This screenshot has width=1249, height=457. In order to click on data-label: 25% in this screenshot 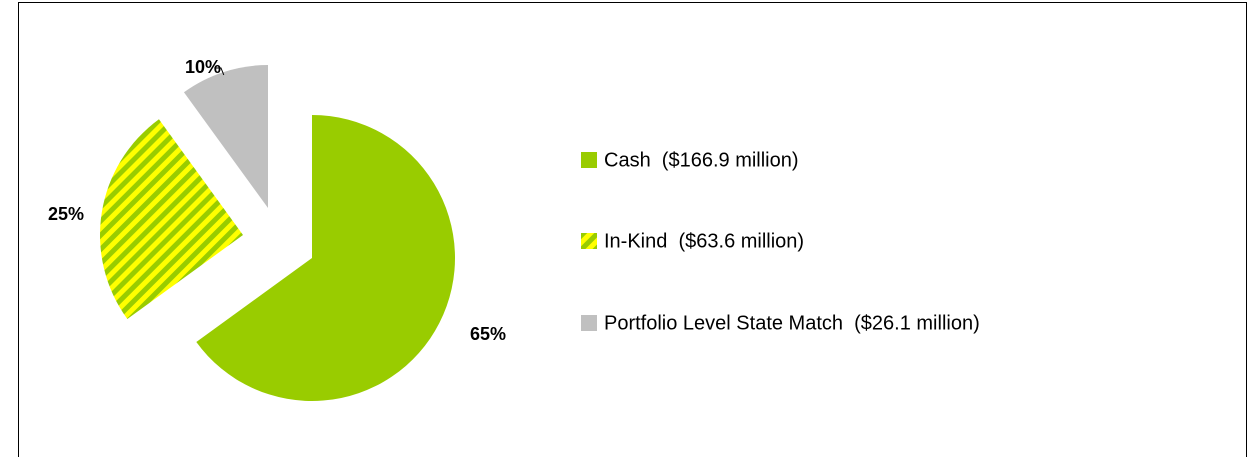, I will do `click(66, 214)`.